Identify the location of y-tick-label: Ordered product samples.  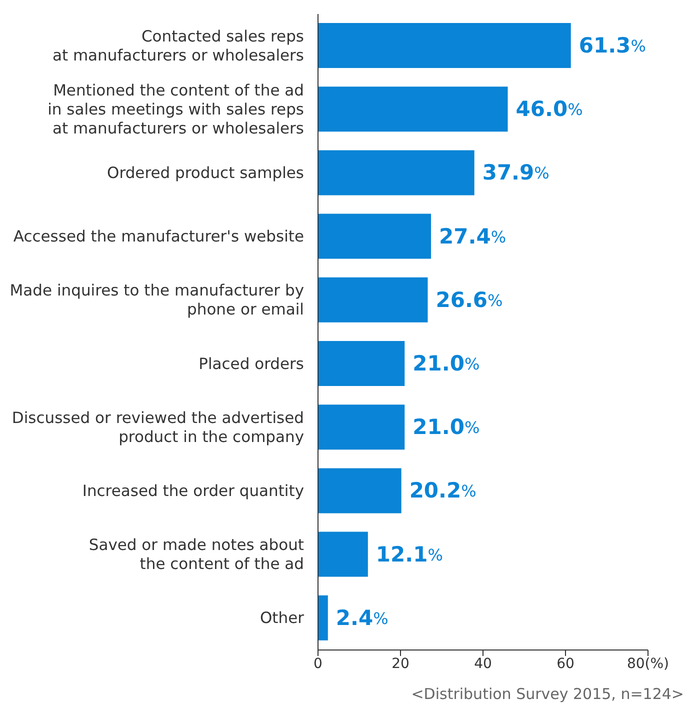
(205, 173).